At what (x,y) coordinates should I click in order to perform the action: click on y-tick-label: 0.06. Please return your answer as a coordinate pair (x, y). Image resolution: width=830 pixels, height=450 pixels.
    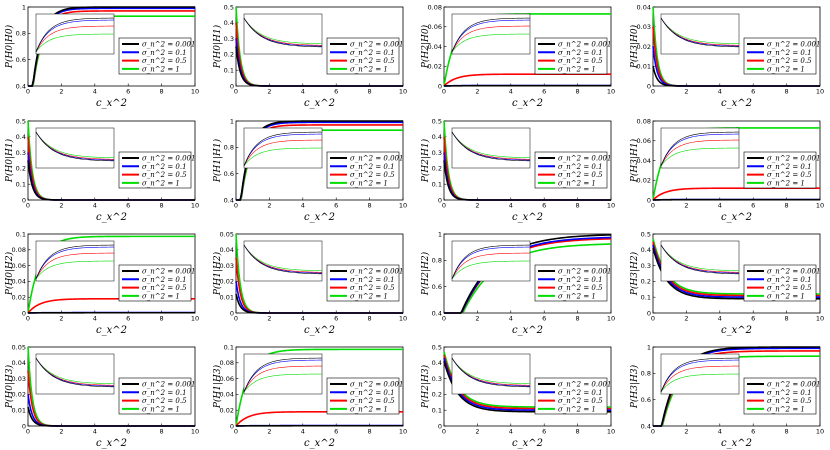
    Looking at the image, I should click on (644, 141).